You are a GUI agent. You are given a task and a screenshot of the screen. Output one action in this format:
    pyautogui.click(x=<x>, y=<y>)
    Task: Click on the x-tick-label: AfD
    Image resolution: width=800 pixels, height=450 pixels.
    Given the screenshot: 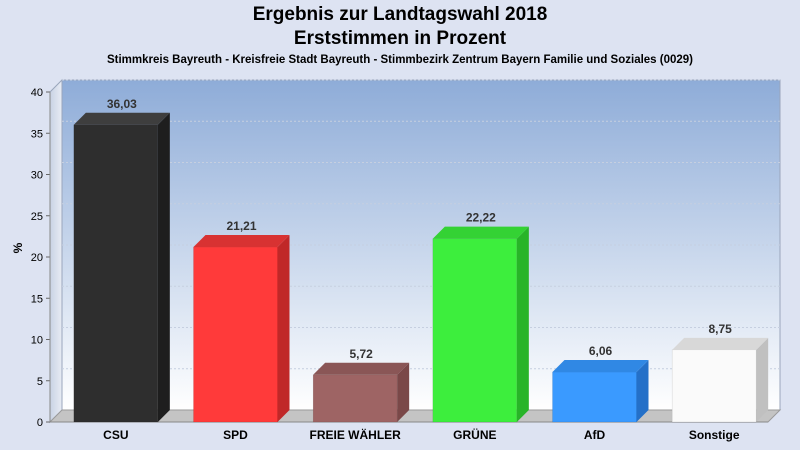 What is the action you would take?
    pyautogui.click(x=595, y=435)
    